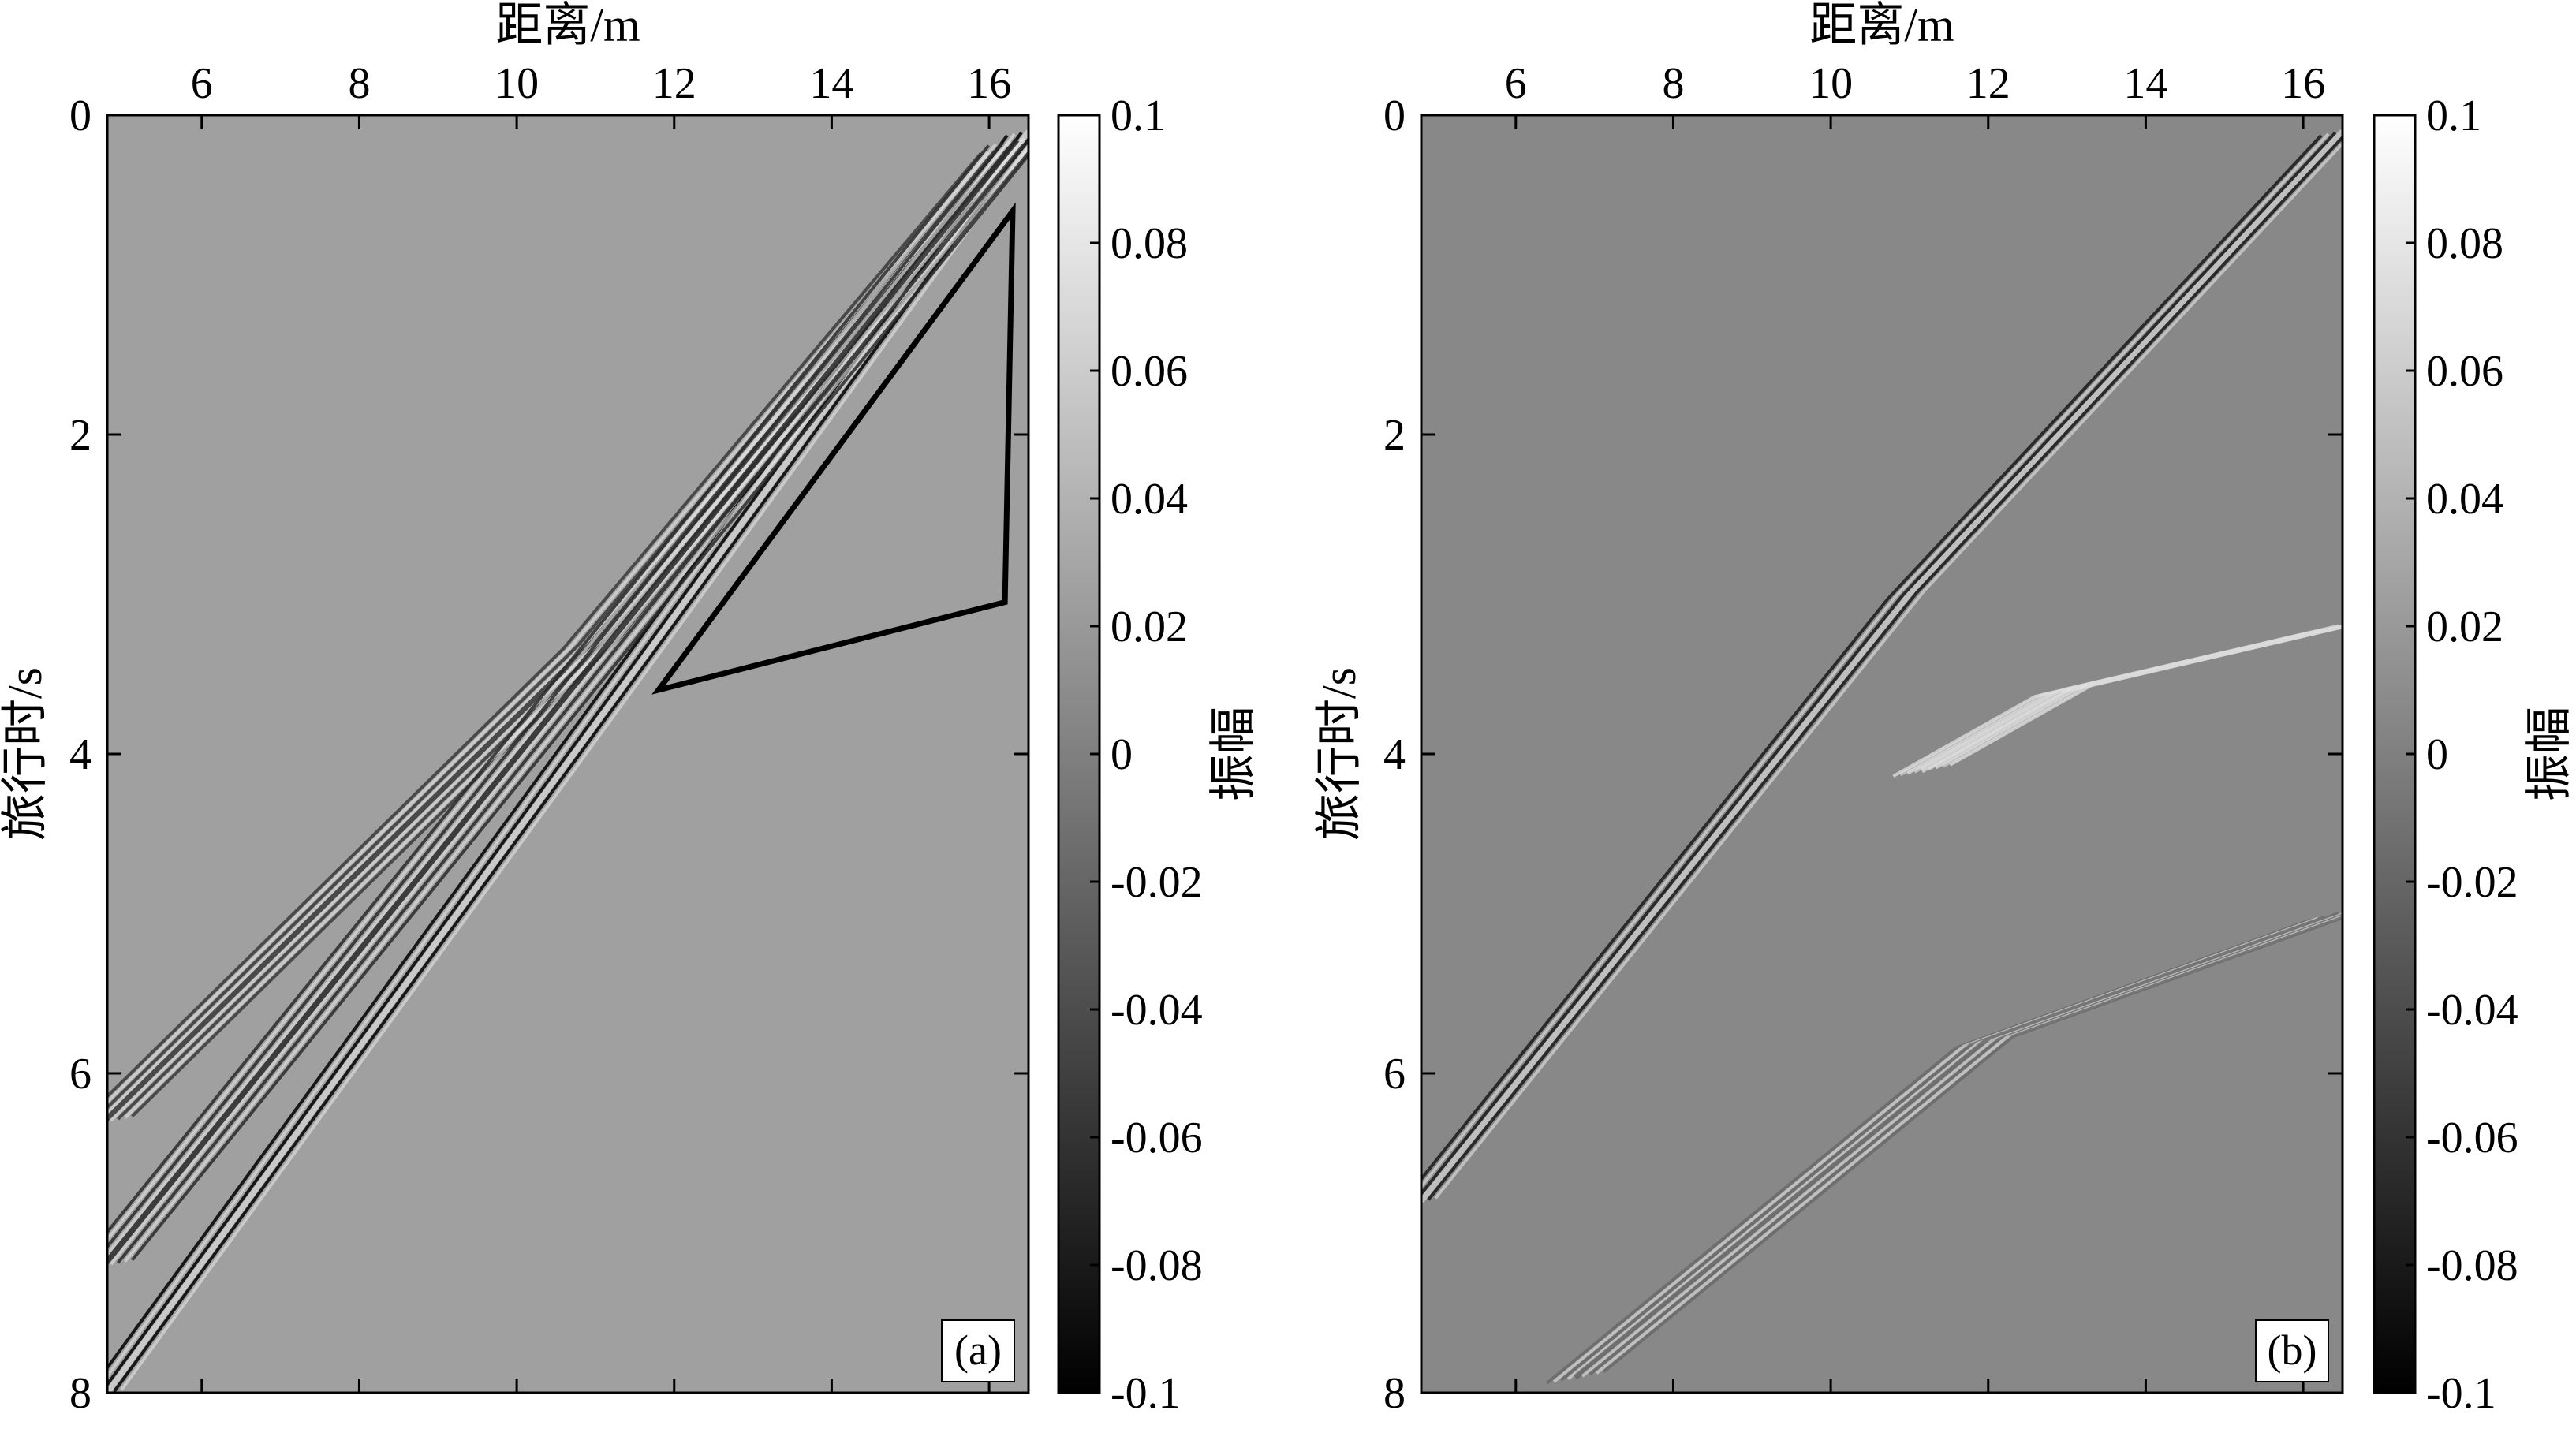  I want to click on colorbar-gradient, so click(2395, 754).